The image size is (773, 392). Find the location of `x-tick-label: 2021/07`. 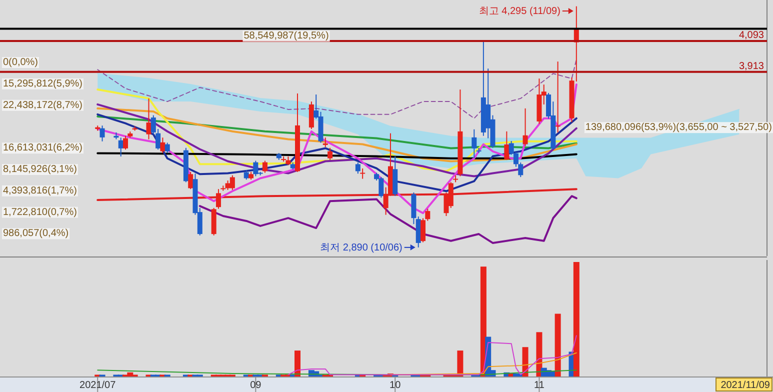

x-tick-label: 2021/07 is located at coordinates (98, 385).